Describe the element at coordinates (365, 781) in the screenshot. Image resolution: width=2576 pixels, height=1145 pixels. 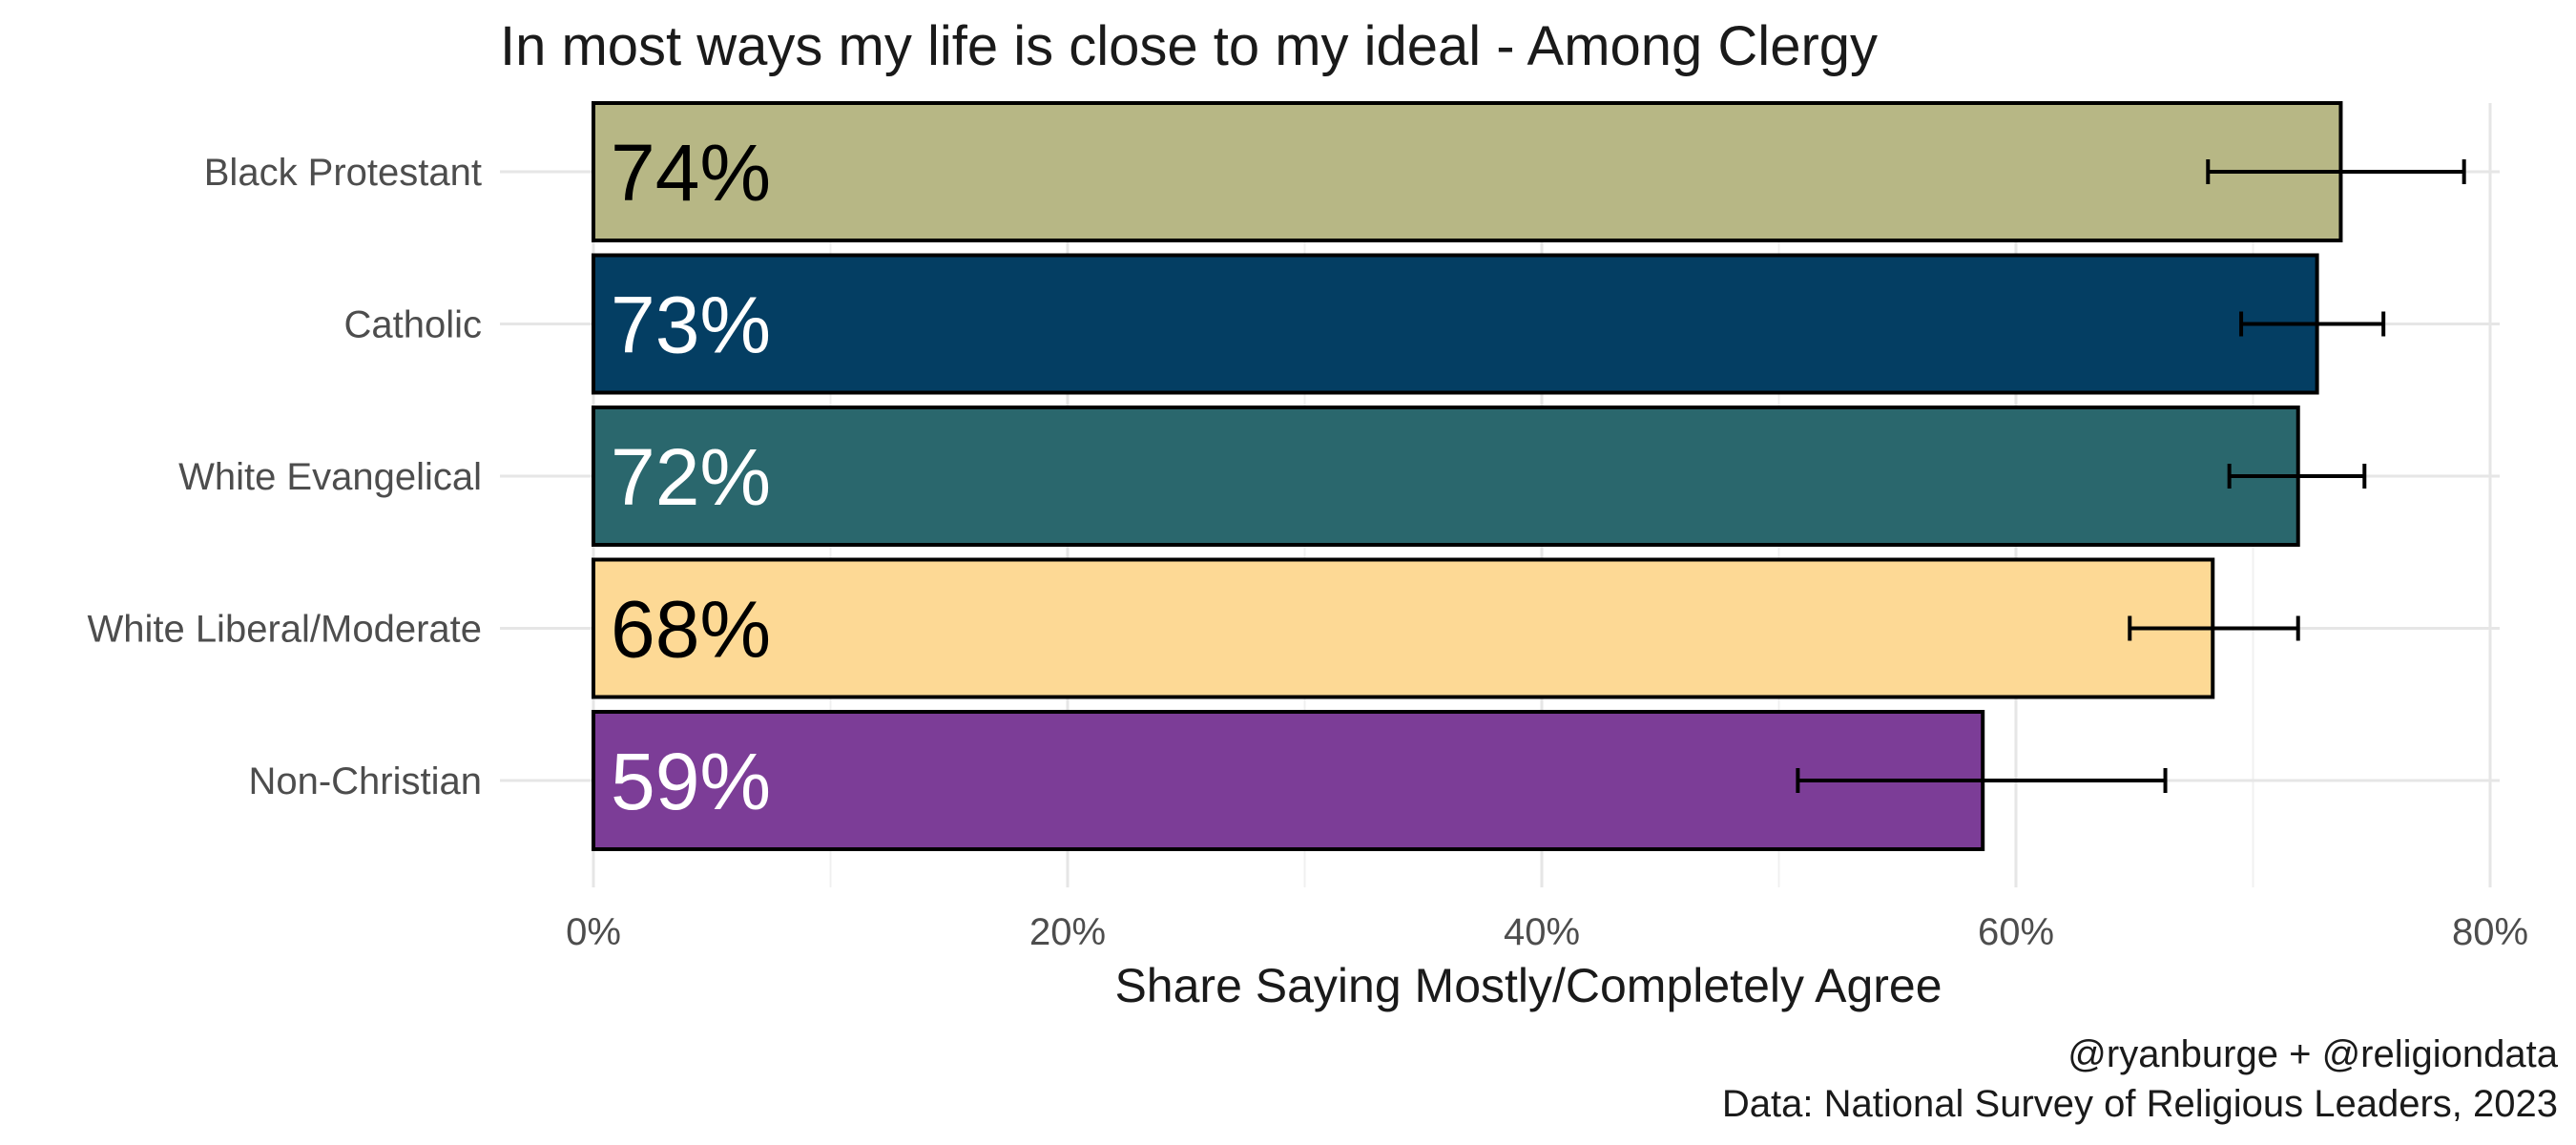
I see `category-label: Non-Christian` at that location.